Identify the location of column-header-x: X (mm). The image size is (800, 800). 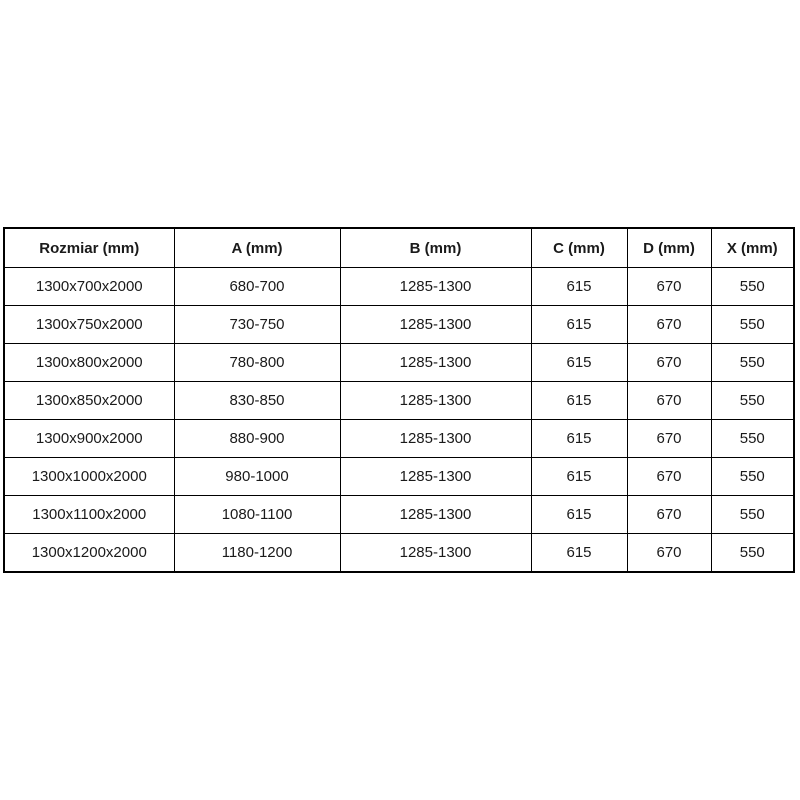
(752, 247).